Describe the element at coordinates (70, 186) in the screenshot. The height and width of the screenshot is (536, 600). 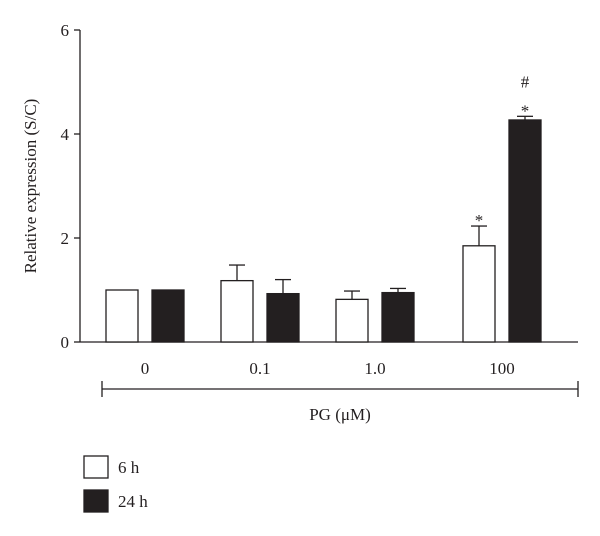
I see `y-ticks: 0 2 4 6` at that location.